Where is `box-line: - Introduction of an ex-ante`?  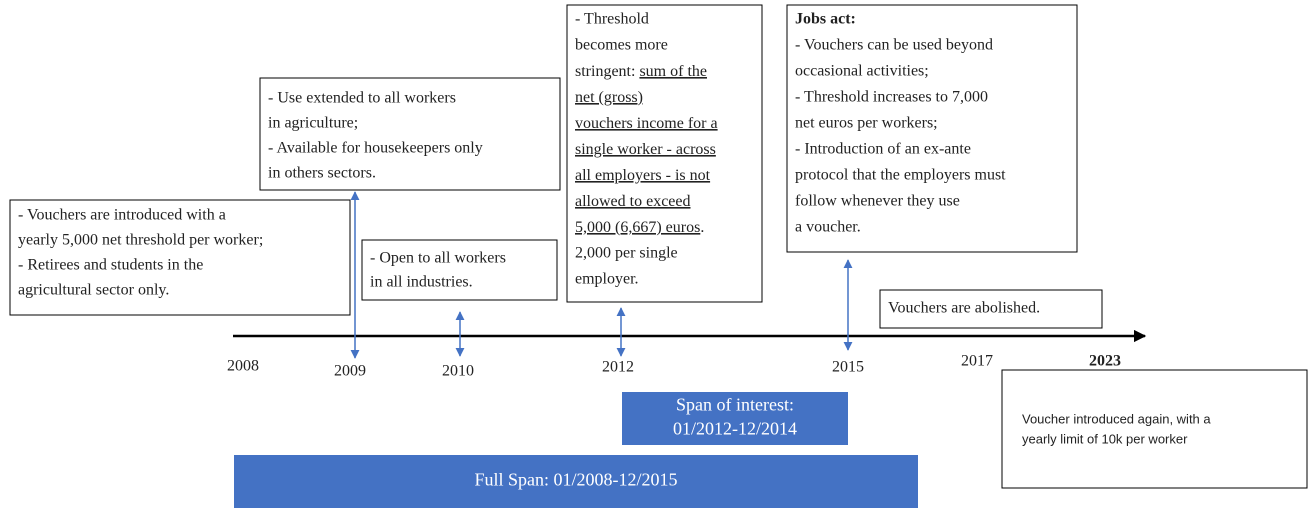
box-line: - Introduction of an ex-ante is located at coordinates (883, 149).